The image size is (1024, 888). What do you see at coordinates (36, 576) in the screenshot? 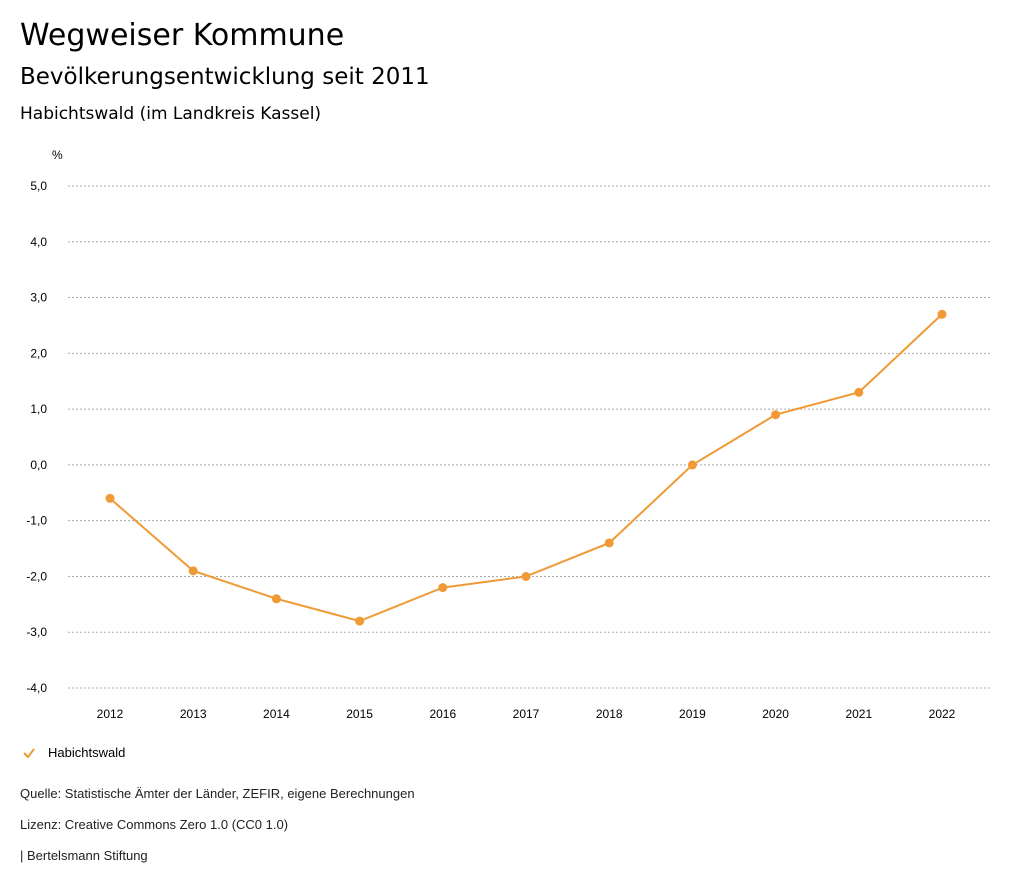
I see `y-tick-label: -2,0` at bounding box center [36, 576].